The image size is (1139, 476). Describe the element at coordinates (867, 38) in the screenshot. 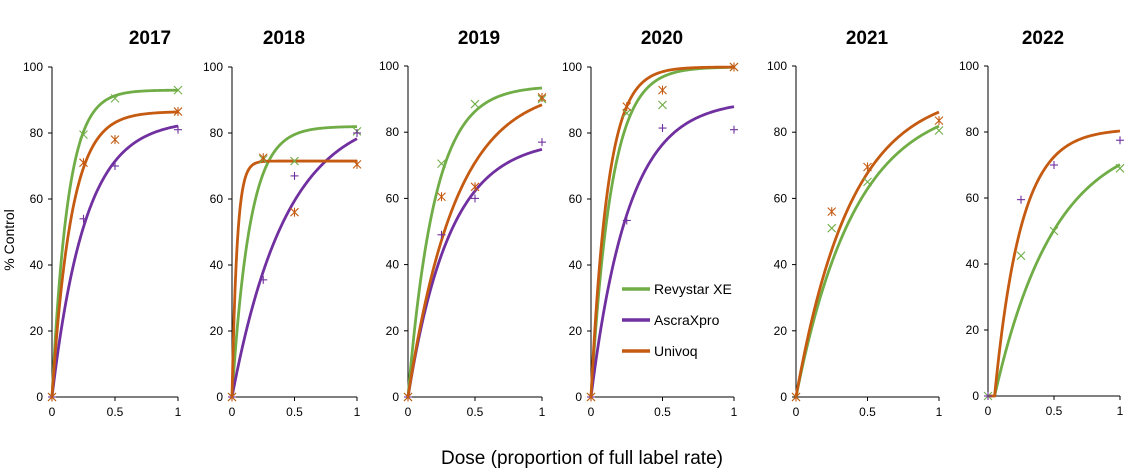

I see `panel-title-2021: 2021` at that location.